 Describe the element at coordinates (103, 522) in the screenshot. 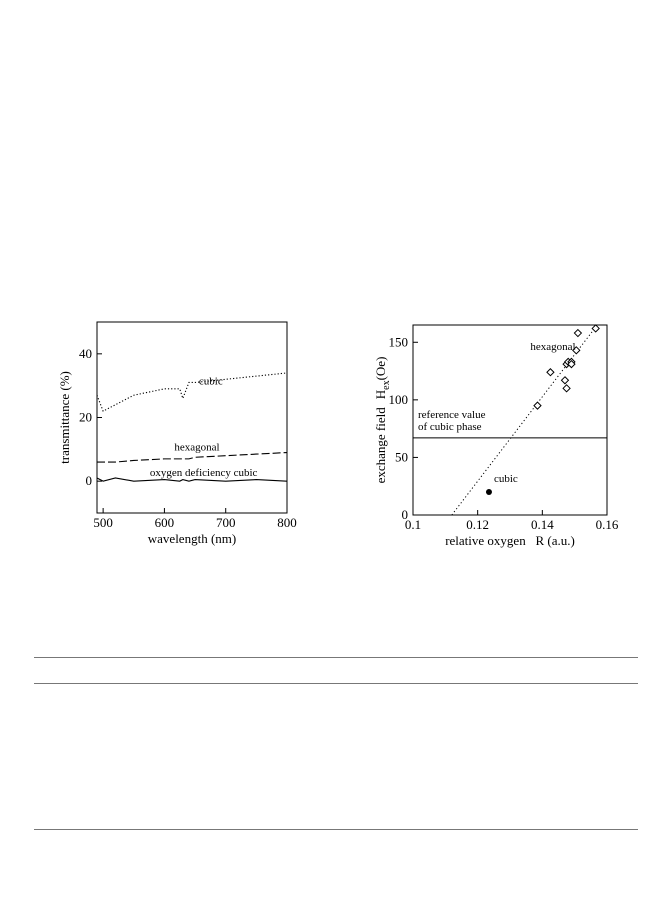

I see `x-tick-label: 500` at that location.